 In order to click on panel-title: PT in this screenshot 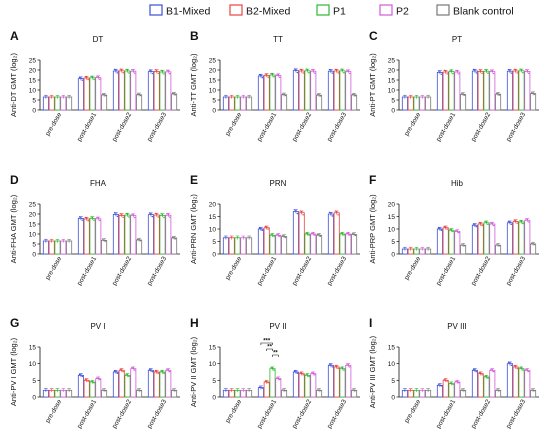, I will do `click(457, 39)`.